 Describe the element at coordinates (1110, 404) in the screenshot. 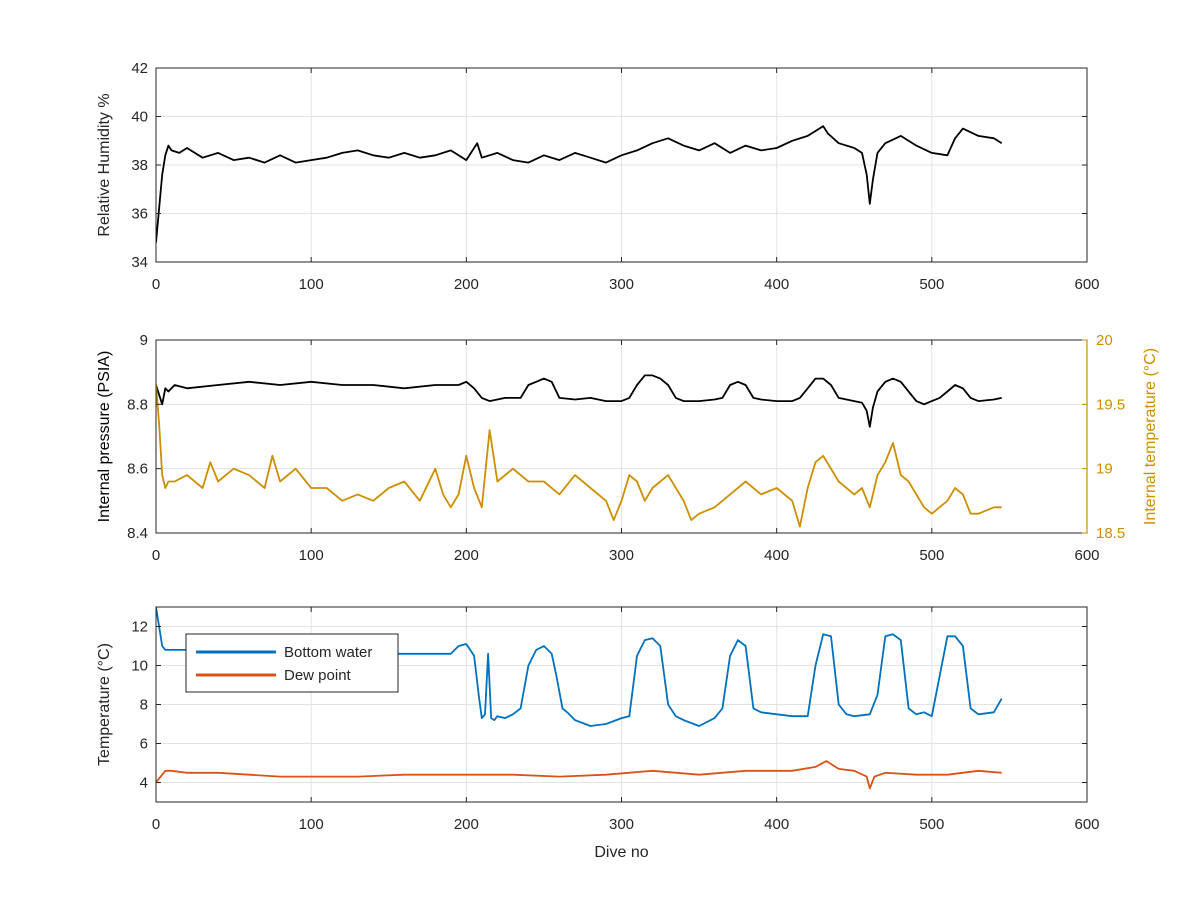

I see `right-y-tick-label: 19.5` at that location.